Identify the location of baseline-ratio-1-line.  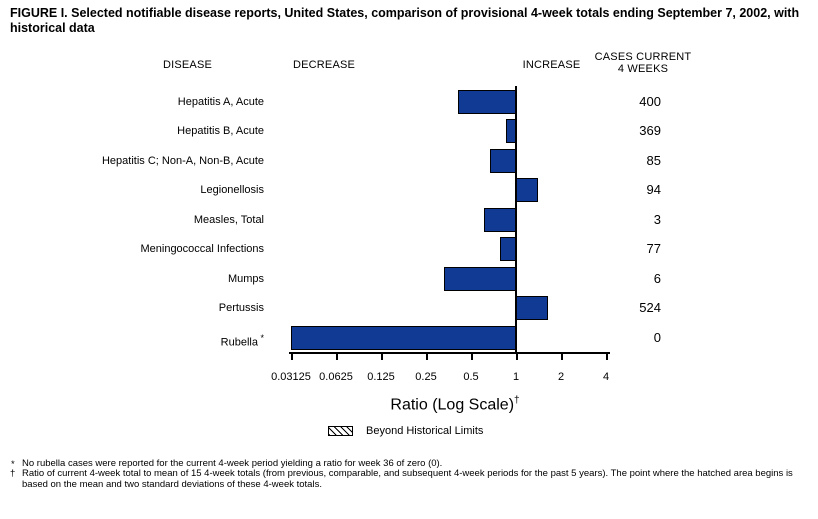
(516, 219).